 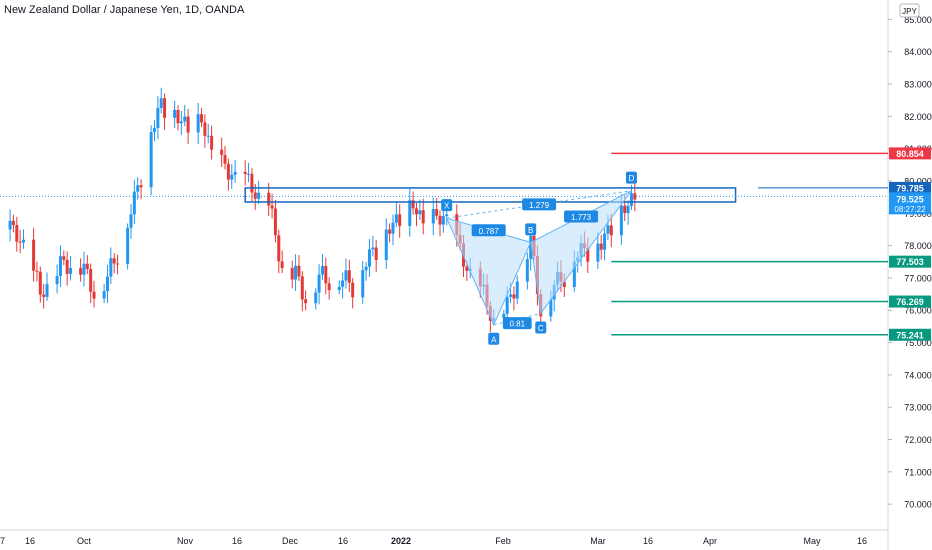 What do you see at coordinates (490, 195) in the screenshot?
I see `resistance-zone-box` at bounding box center [490, 195].